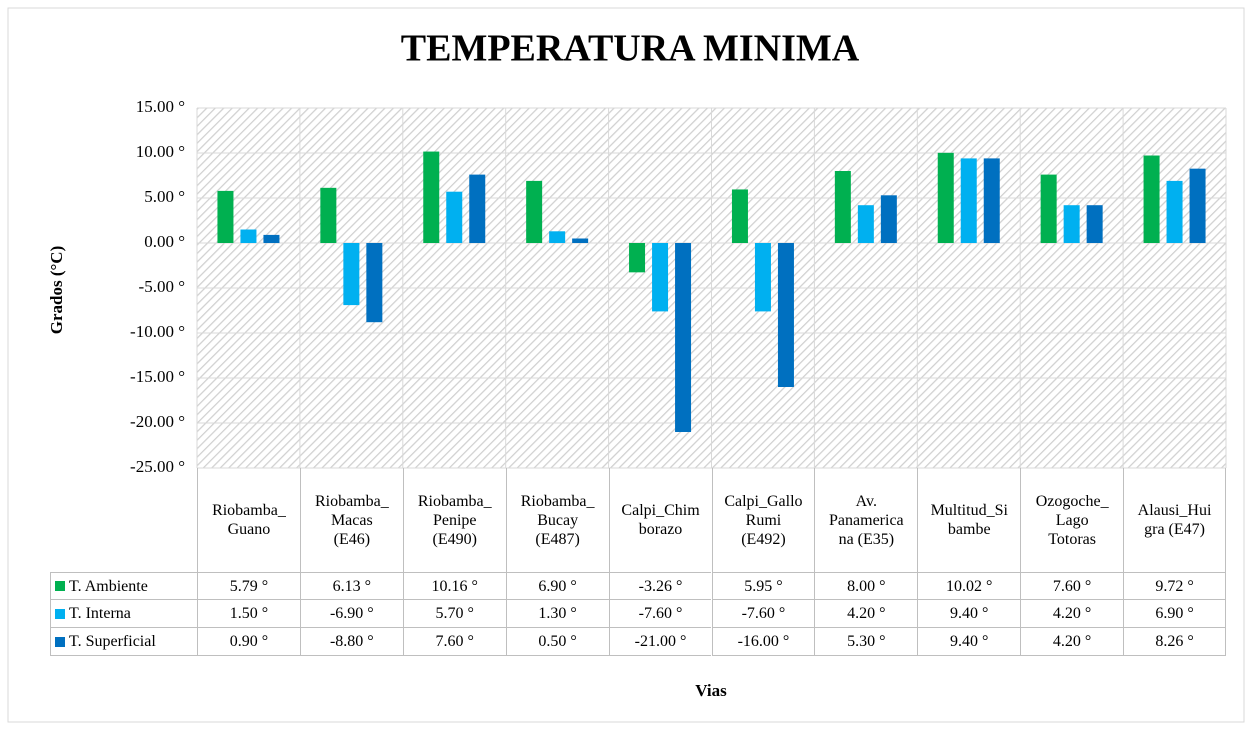  I want to click on category-label: Riobamba_Guano, so click(248, 520).